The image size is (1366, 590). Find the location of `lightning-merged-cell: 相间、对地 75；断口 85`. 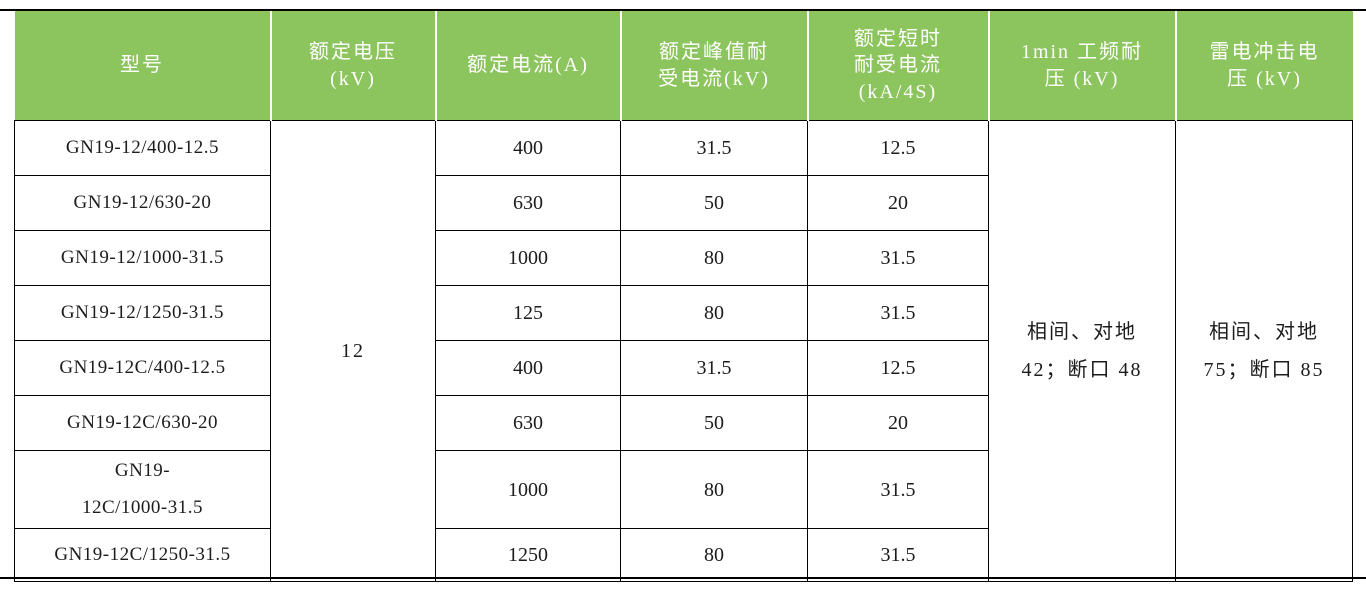

lightning-merged-cell: 相间、对地 75；断口 85 is located at coordinates (1264, 351).